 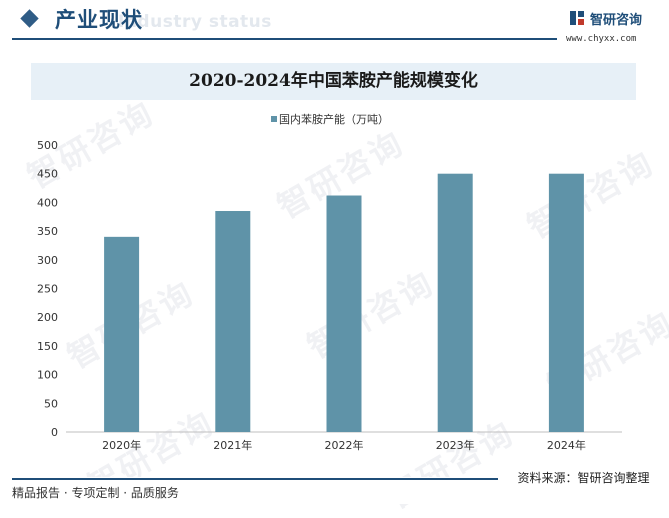 I want to click on y-tick-label: 400, so click(x=47, y=202).